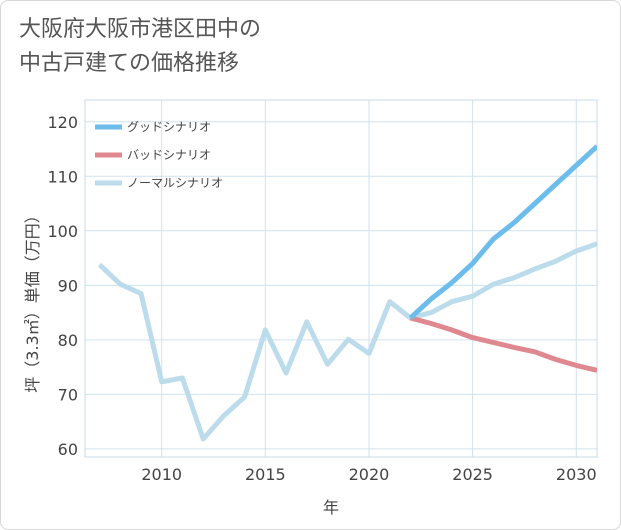 Image resolution: width=621 pixels, height=530 pixels. Describe the element at coordinates (265, 474) in the screenshot. I see `x-tick-label: 2015` at that location.